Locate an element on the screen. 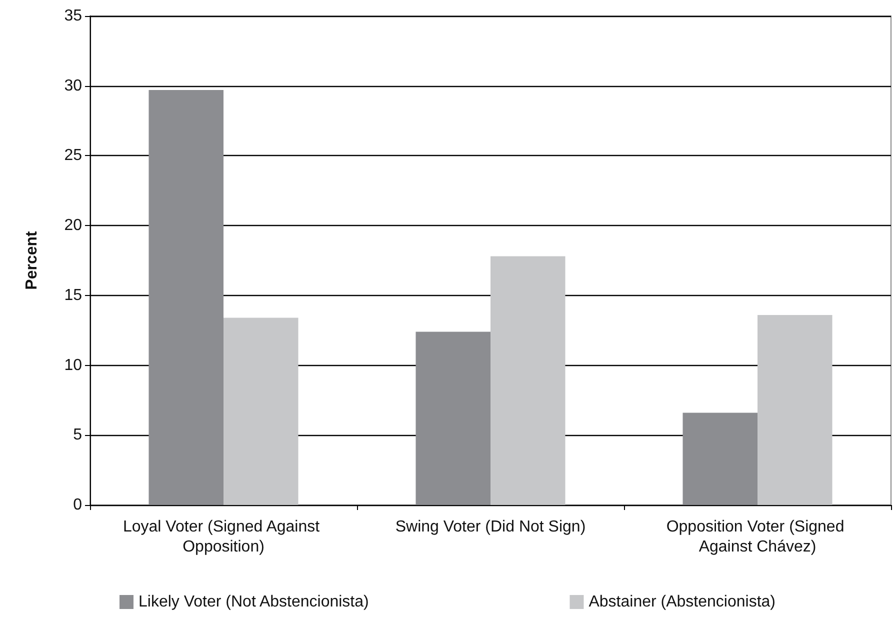 The image size is (895, 623). x-tick-label: Loyal Voter (Signed Against Opposition) is located at coordinates (223, 537).